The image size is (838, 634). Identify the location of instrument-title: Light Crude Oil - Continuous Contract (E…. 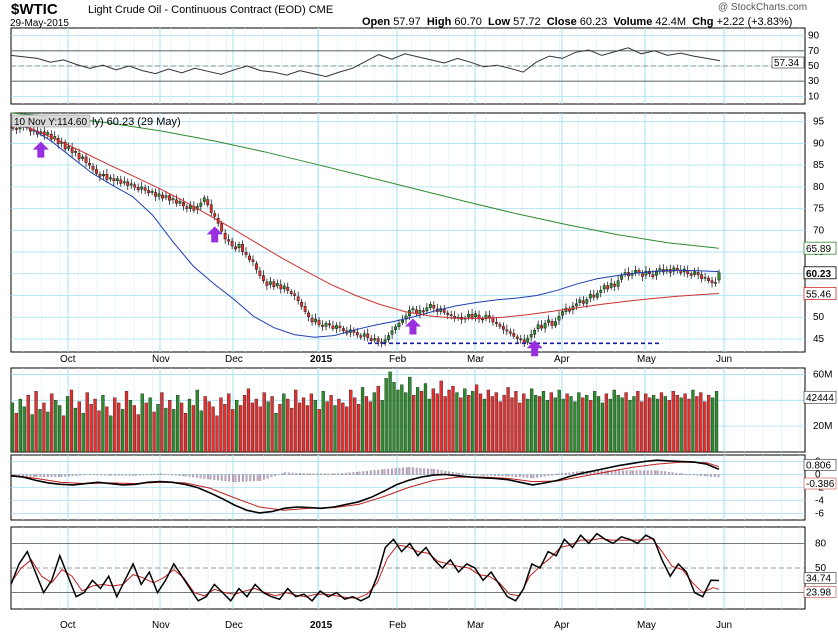
(197, 10).